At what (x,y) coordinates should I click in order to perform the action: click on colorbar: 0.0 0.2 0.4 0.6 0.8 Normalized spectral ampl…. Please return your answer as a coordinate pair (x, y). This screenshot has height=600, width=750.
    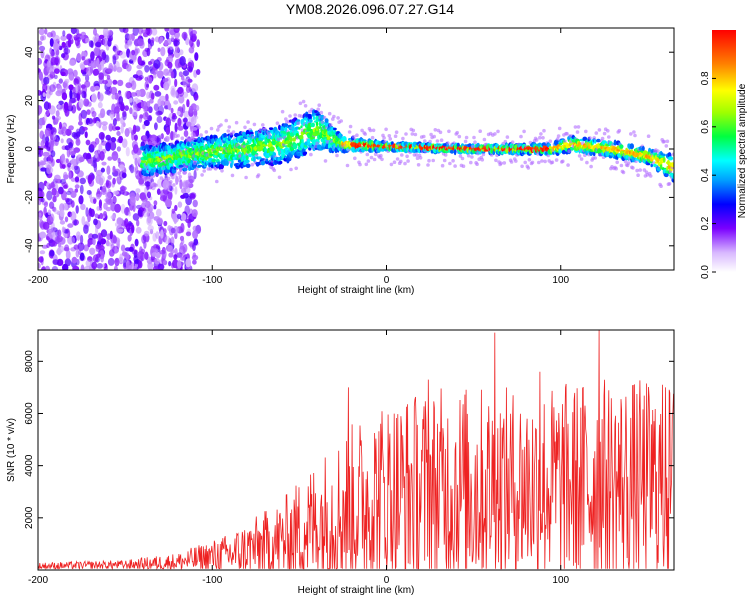
    Looking at the image, I should click on (724, 154).